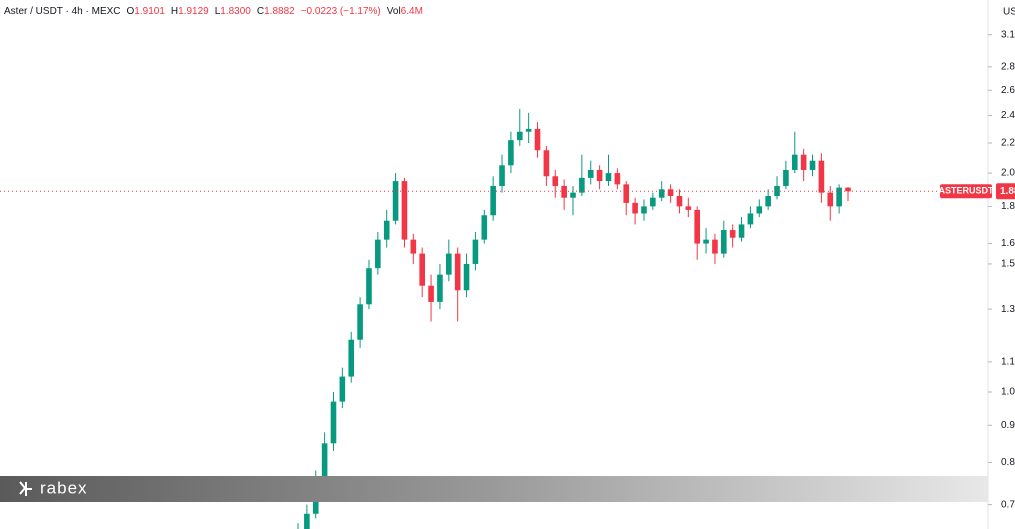 Image resolution: width=1015 pixels, height=529 pixels. I want to click on y-tick-label: 2.6, so click(1008, 90).